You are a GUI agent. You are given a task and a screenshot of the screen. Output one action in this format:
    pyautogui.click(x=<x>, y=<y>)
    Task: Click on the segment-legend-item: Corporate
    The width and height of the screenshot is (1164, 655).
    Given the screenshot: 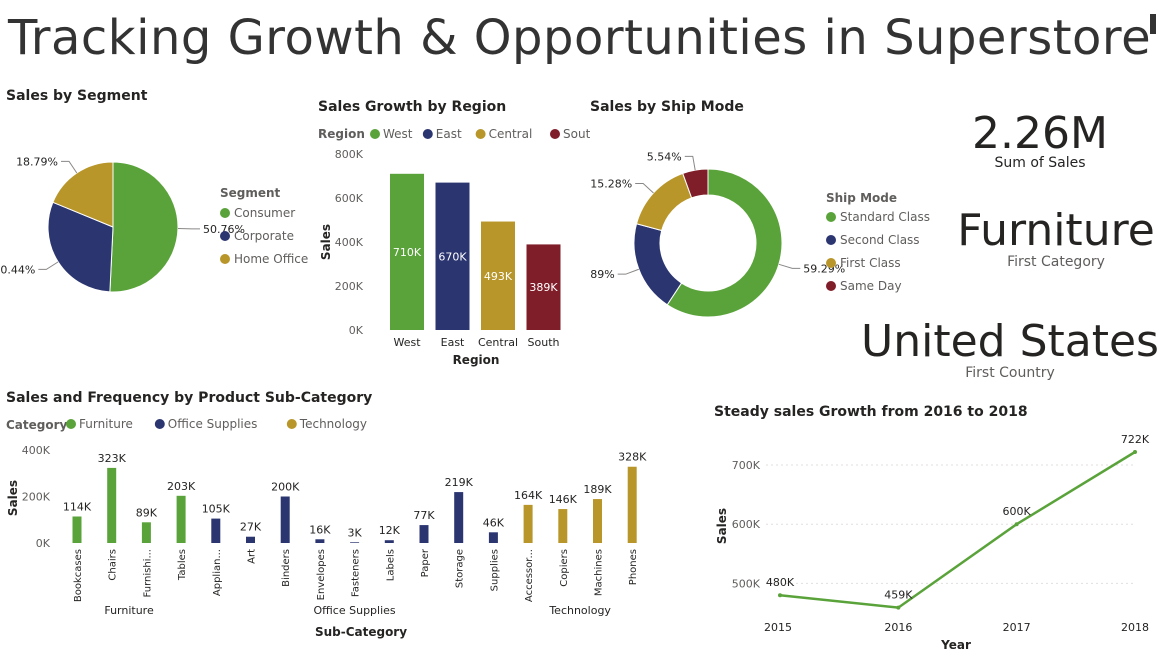 What is the action you would take?
    pyautogui.click(x=264, y=236)
    